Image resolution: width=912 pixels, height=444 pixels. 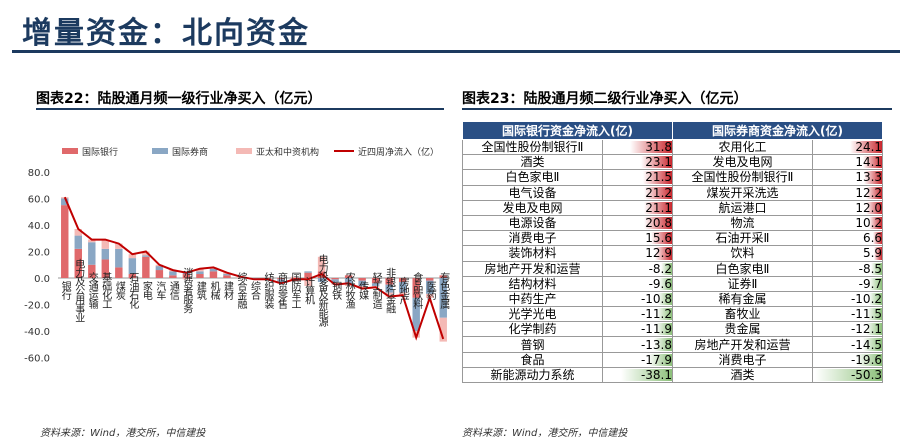 What do you see at coordinates (743, 283) in the screenshot?
I see `industry-name-cell: 证券Ⅱ` at bounding box center [743, 283].